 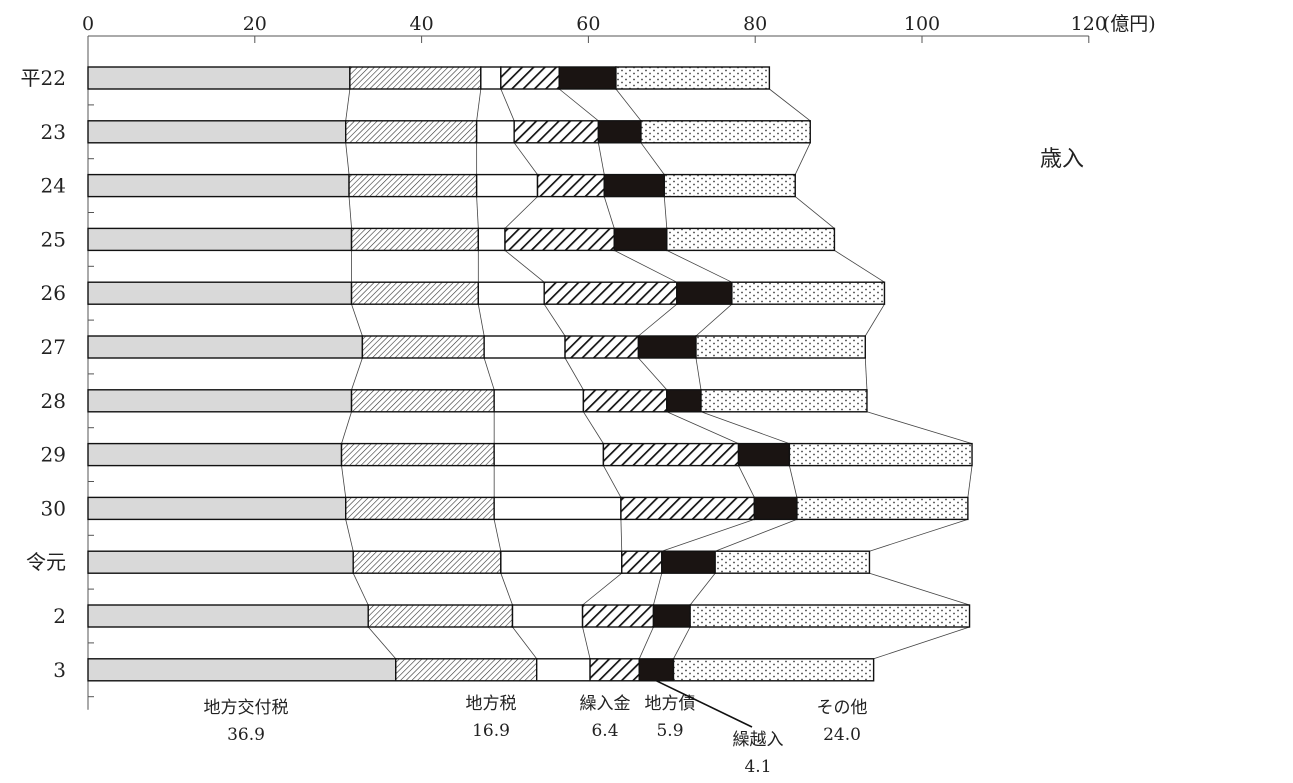 I want to click on series-label-value: 24.0, so click(x=842, y=735).